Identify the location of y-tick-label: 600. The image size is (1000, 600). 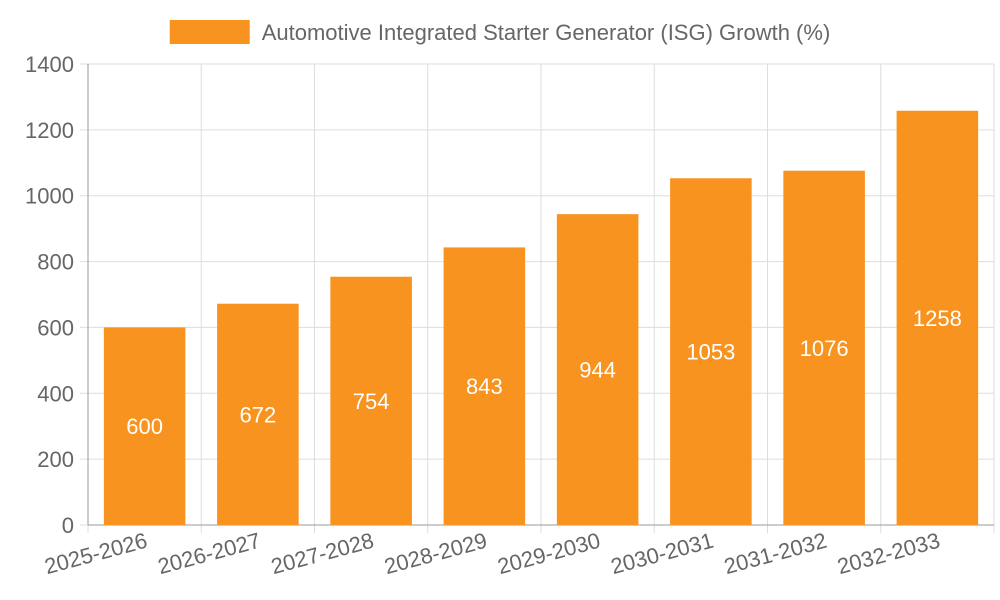
(55, 327).